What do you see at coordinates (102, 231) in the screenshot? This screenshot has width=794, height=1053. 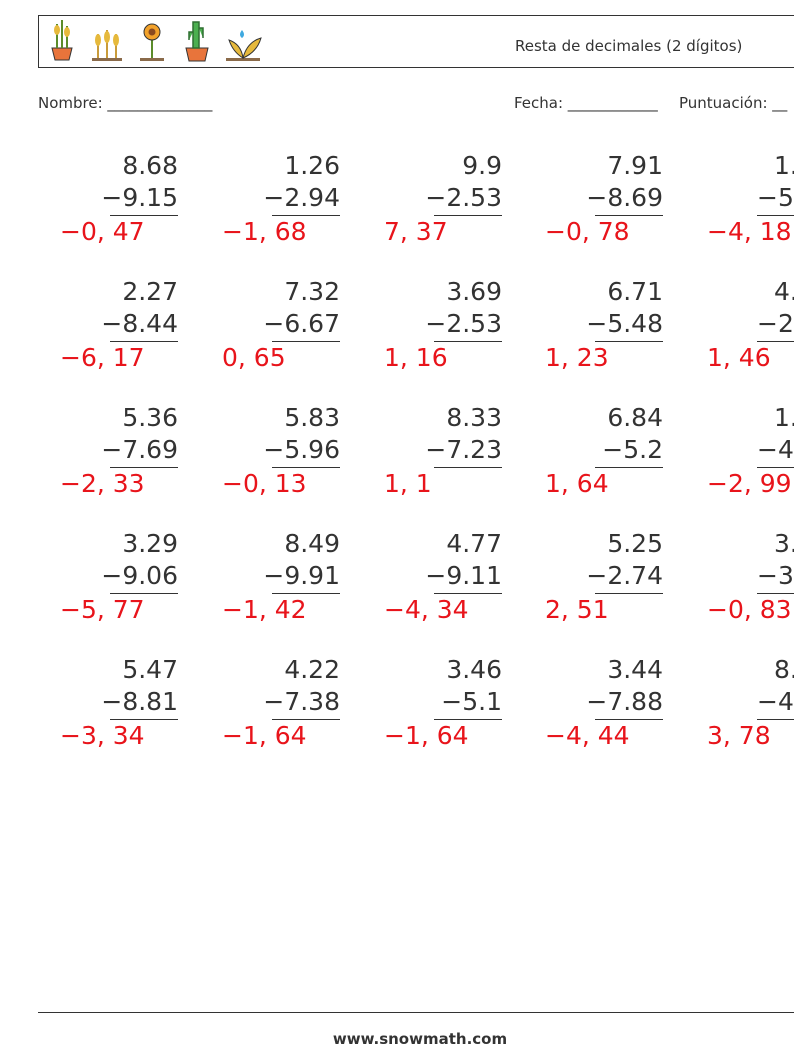 I see `answer: −0, 47` at bounding box center [102, 231].